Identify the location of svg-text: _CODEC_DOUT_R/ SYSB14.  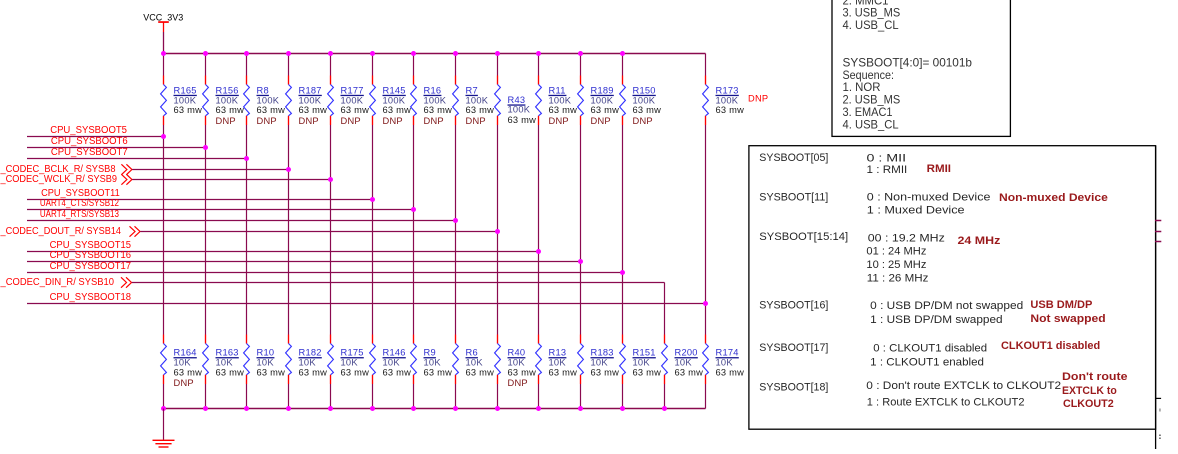
(60, 231).